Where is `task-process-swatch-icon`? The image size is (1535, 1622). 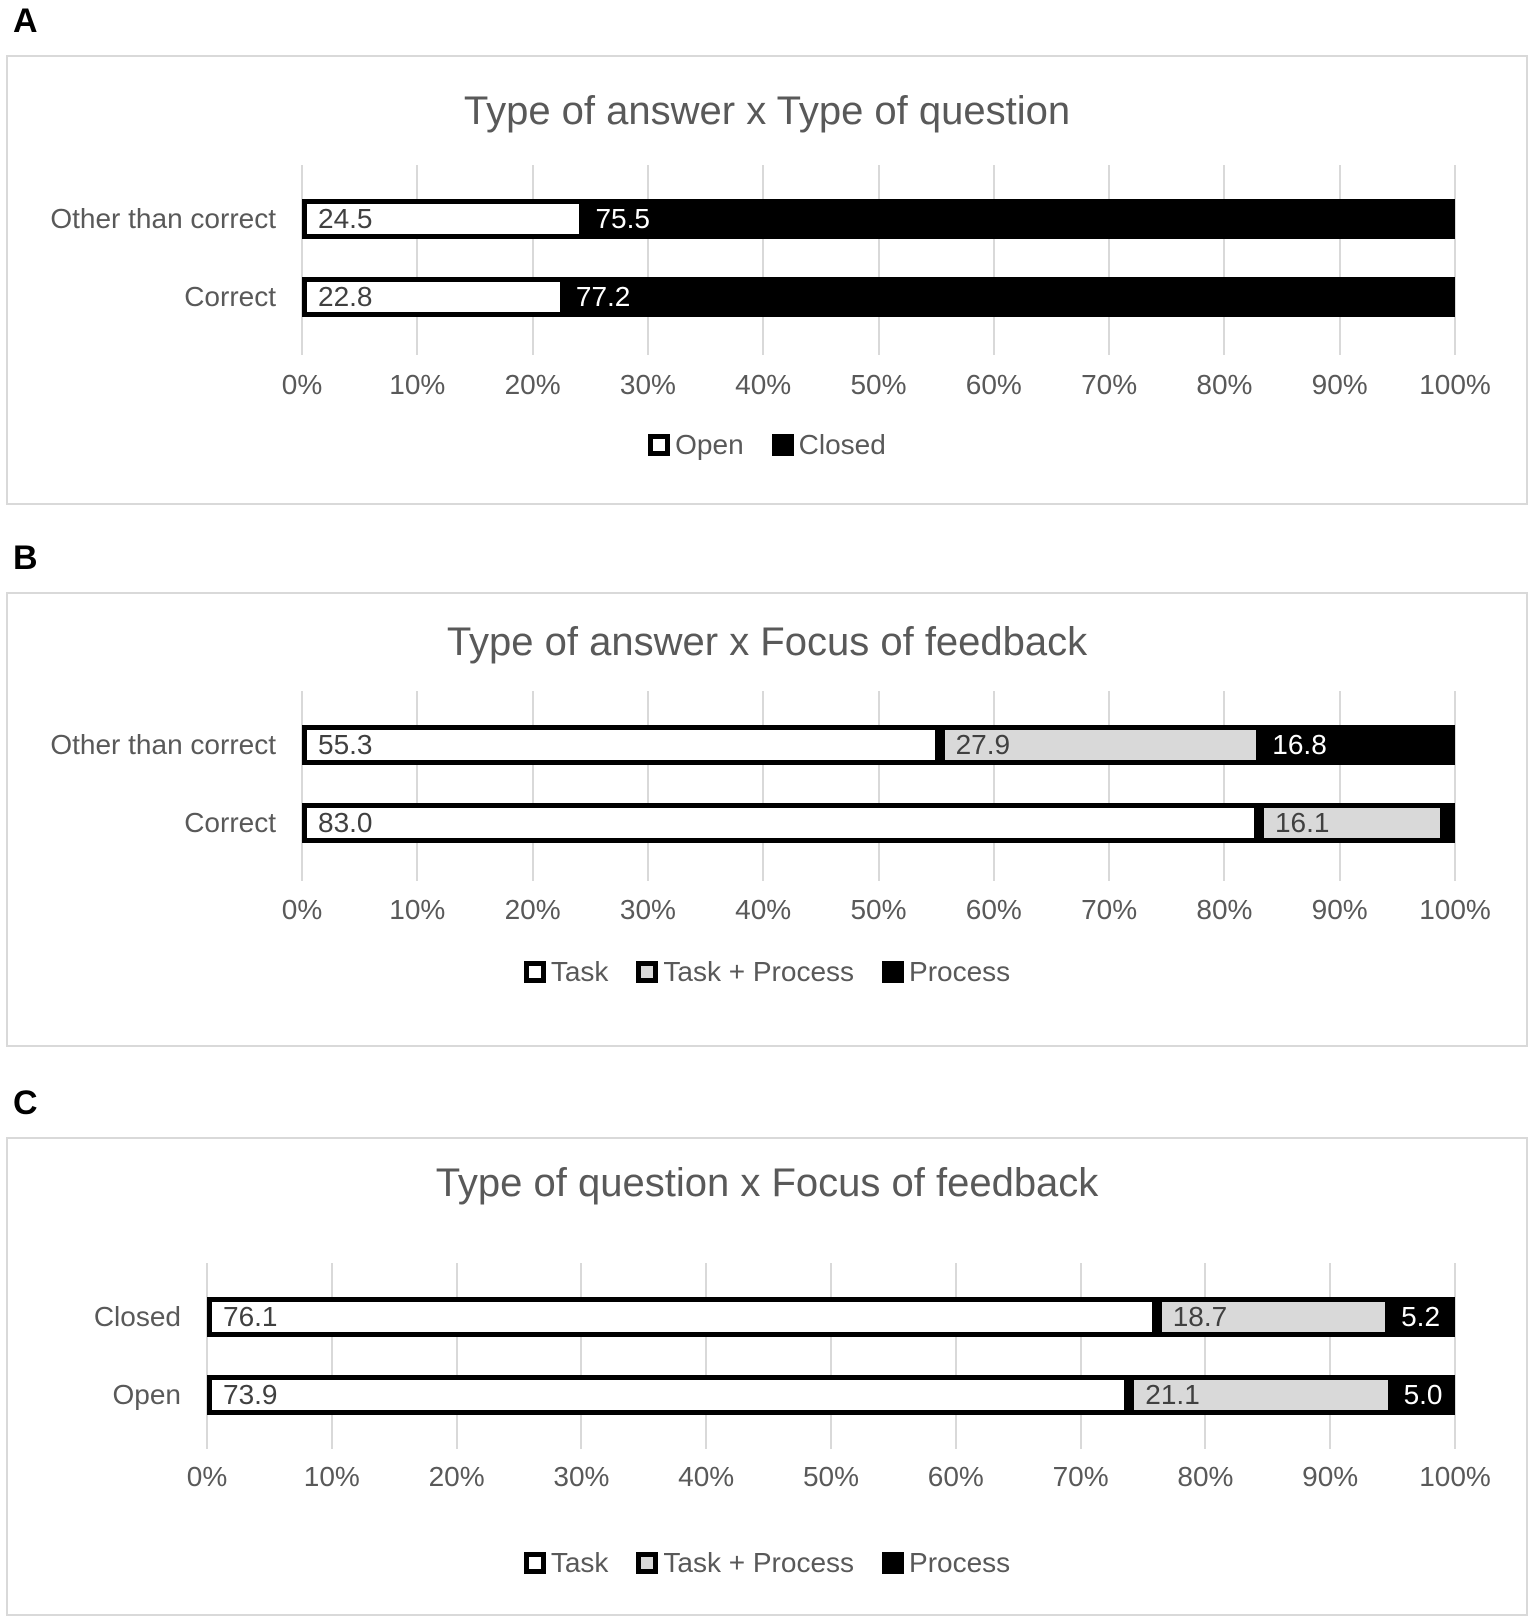 task-process-swatch-icon is located at coordinates (647, 1563).